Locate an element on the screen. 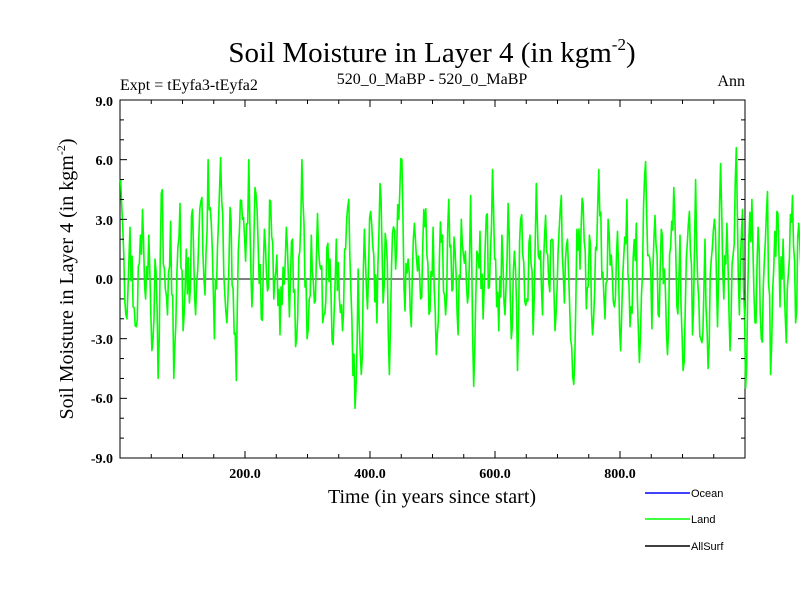  y-tick-labels: 9.0 6.0 3.0 0.0 -3.0 -6.0 -9.0 is located at coordinates (102, 281).